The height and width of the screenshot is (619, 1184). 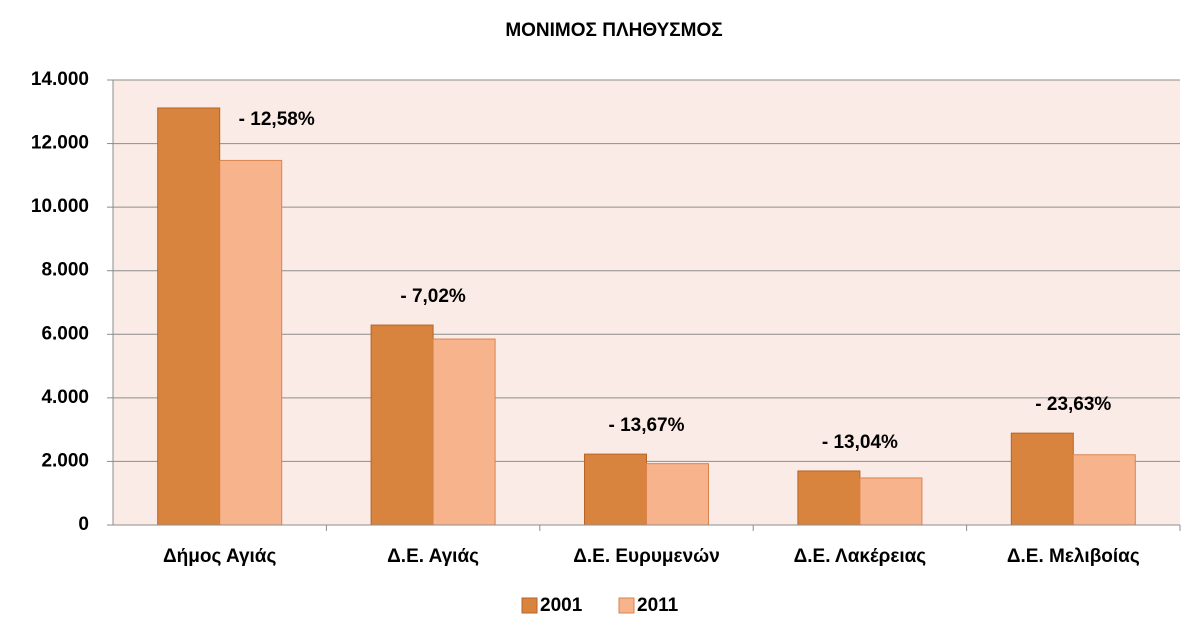 What do you see at coordinates (83, 524) in the screenshot?
I see `y-tick-label: 0` at bounding box center [83, 524].